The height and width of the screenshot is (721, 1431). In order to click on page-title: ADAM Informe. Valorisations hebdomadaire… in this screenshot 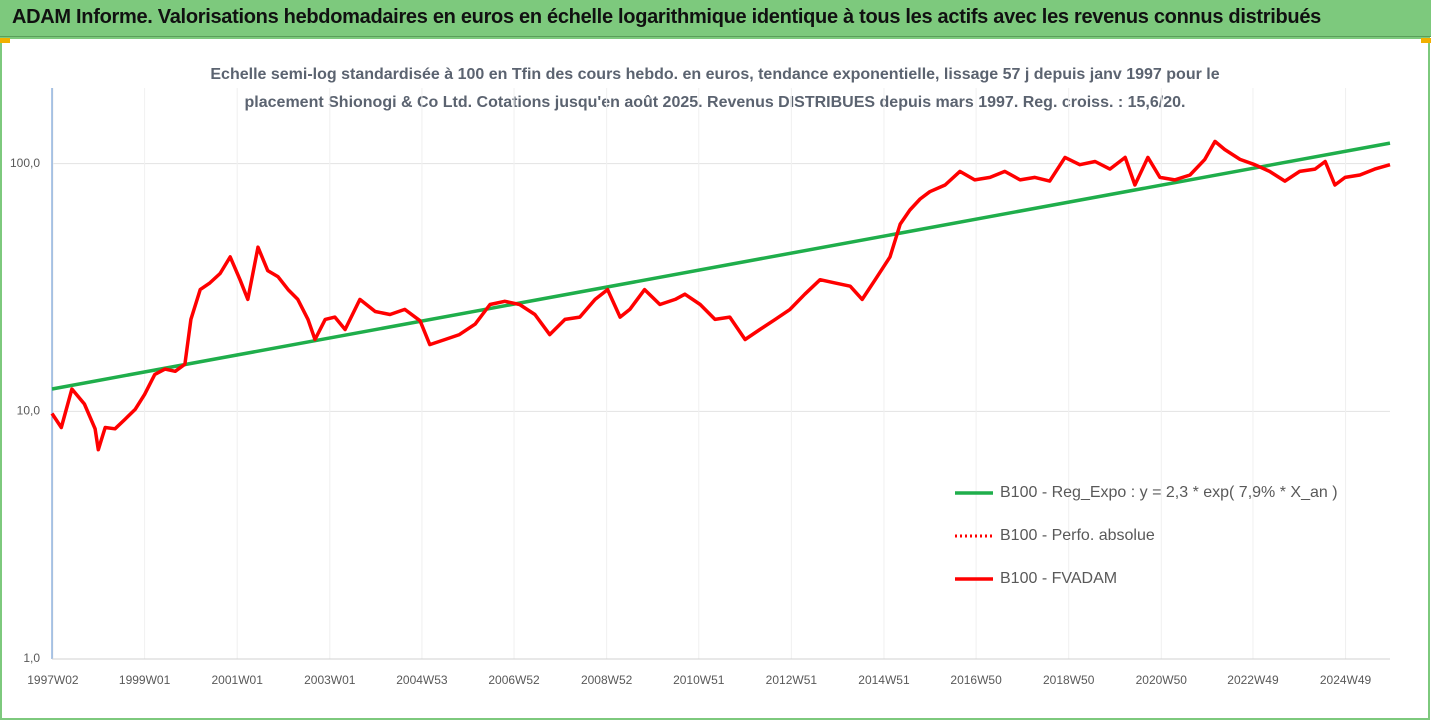, I will do `click(666, 17)`.